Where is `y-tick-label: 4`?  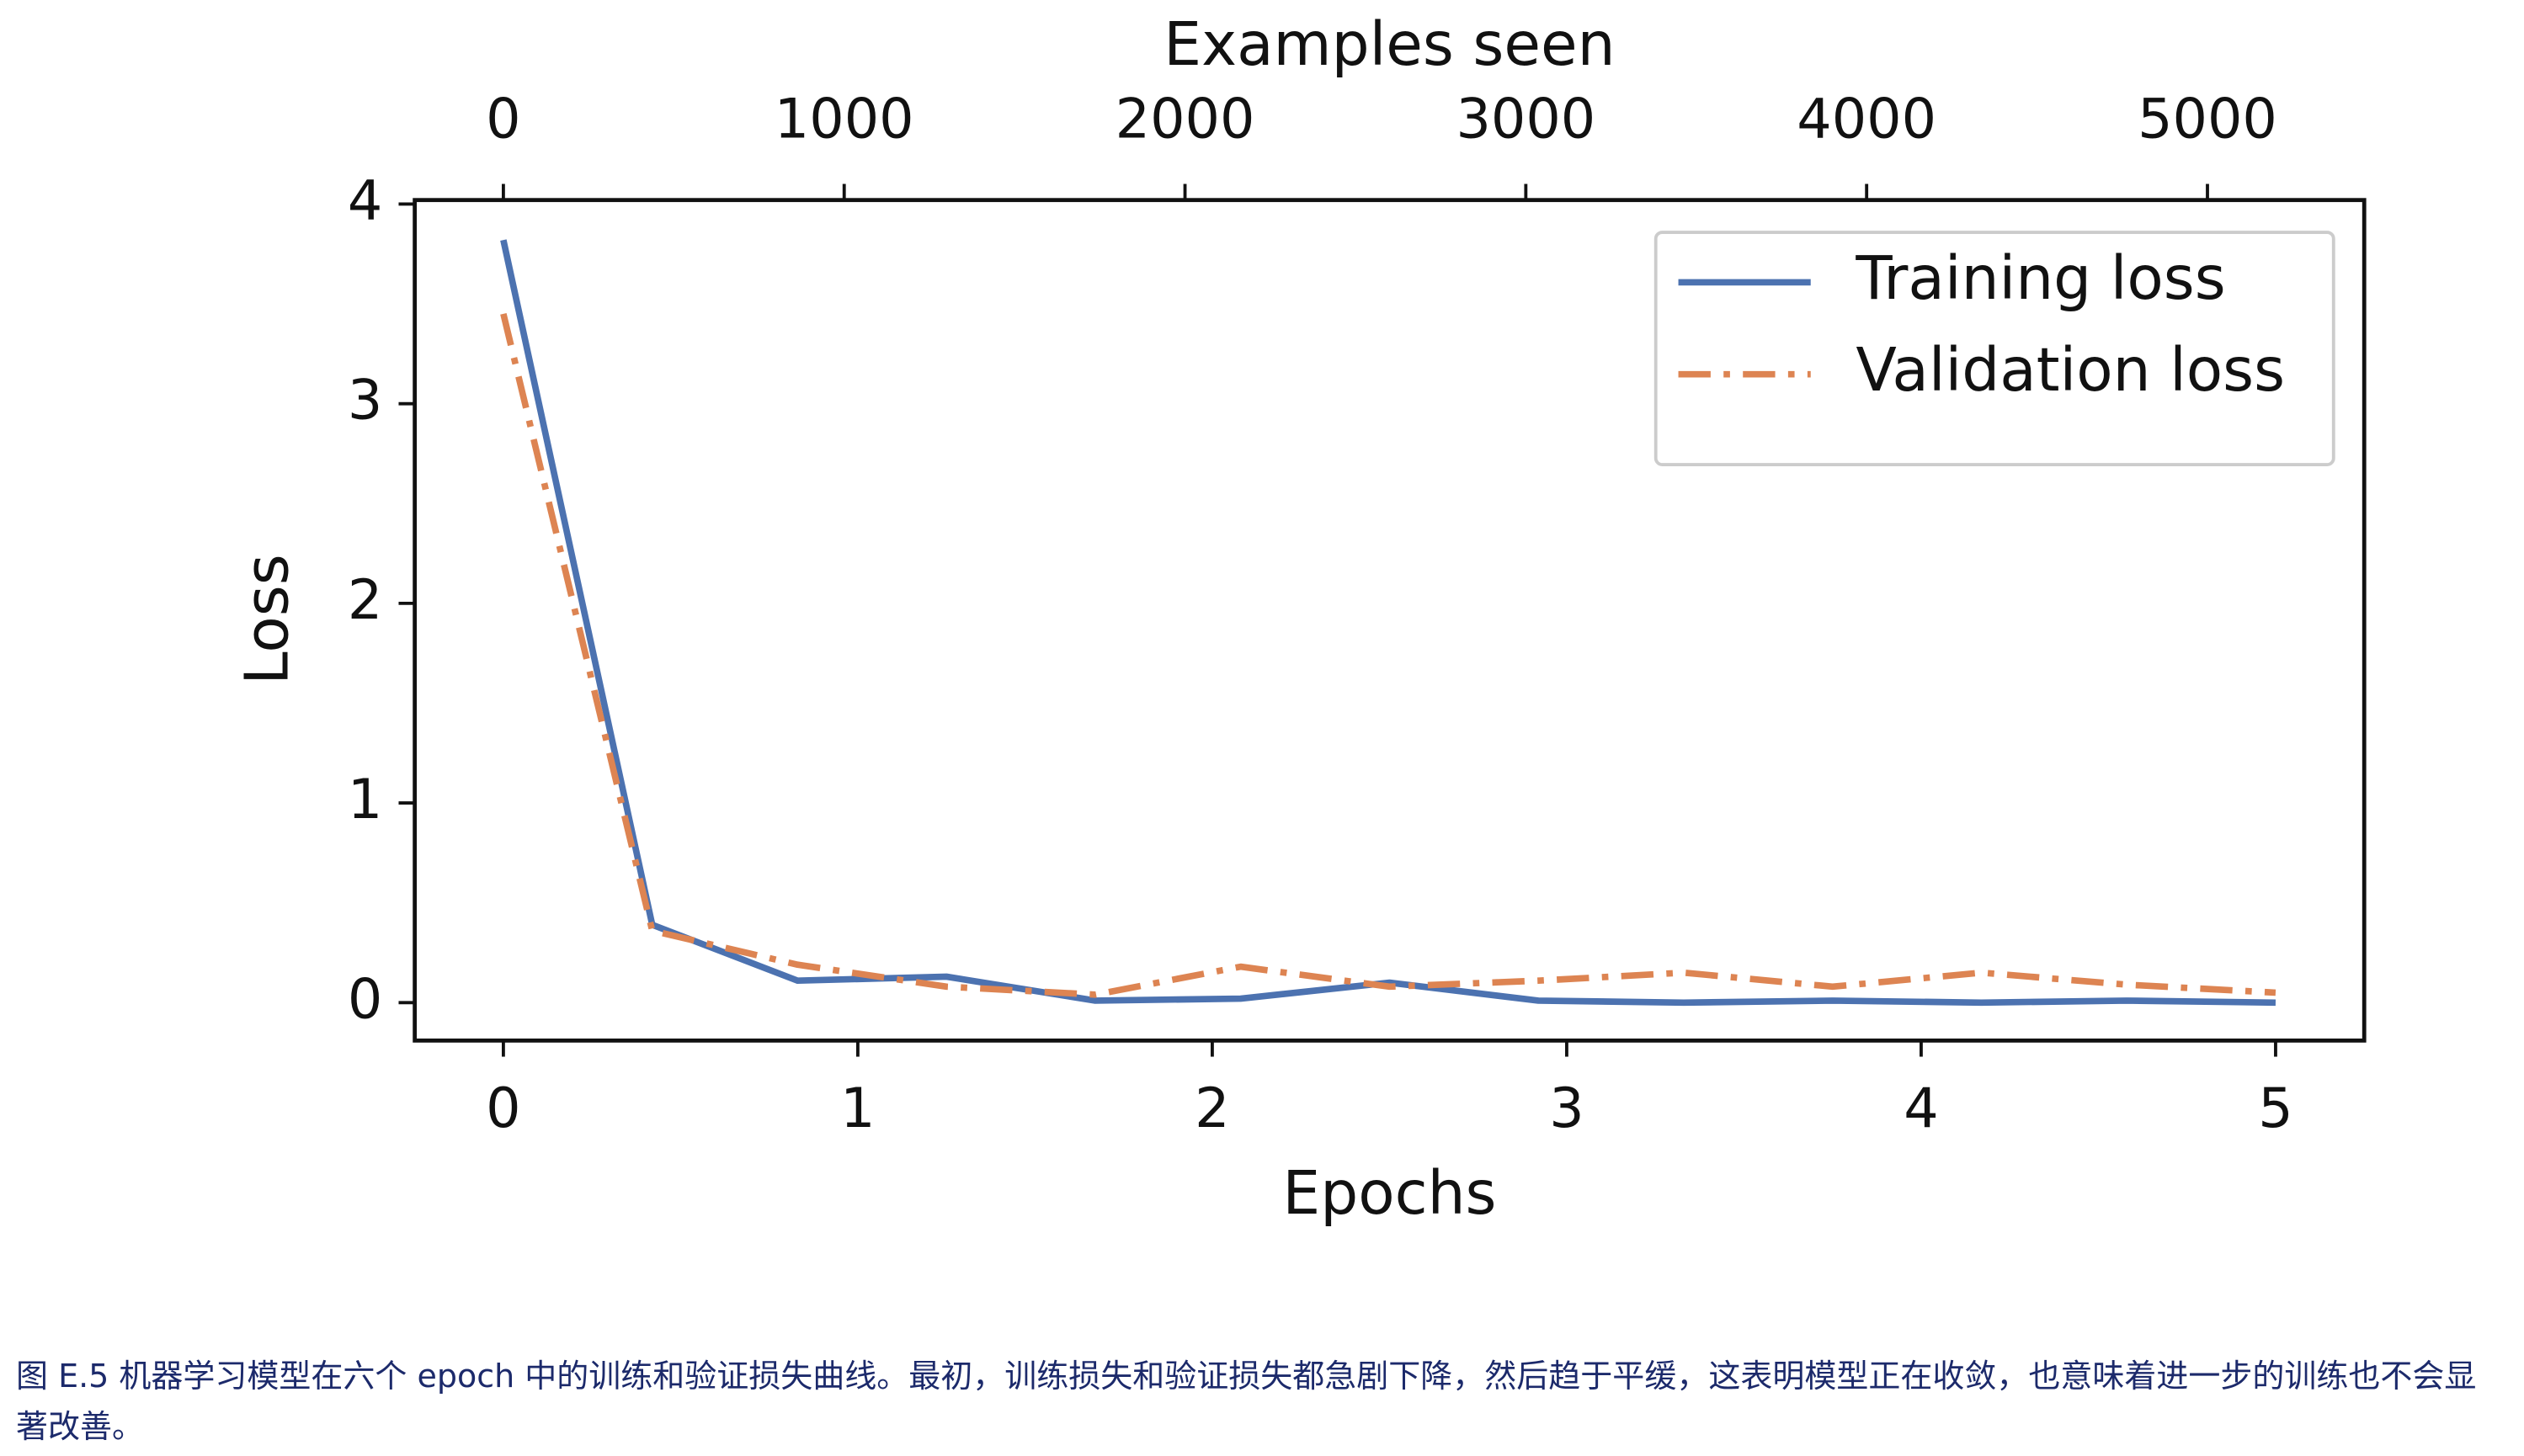 y-tick-label: 4 is located at coordinates (365, 200).